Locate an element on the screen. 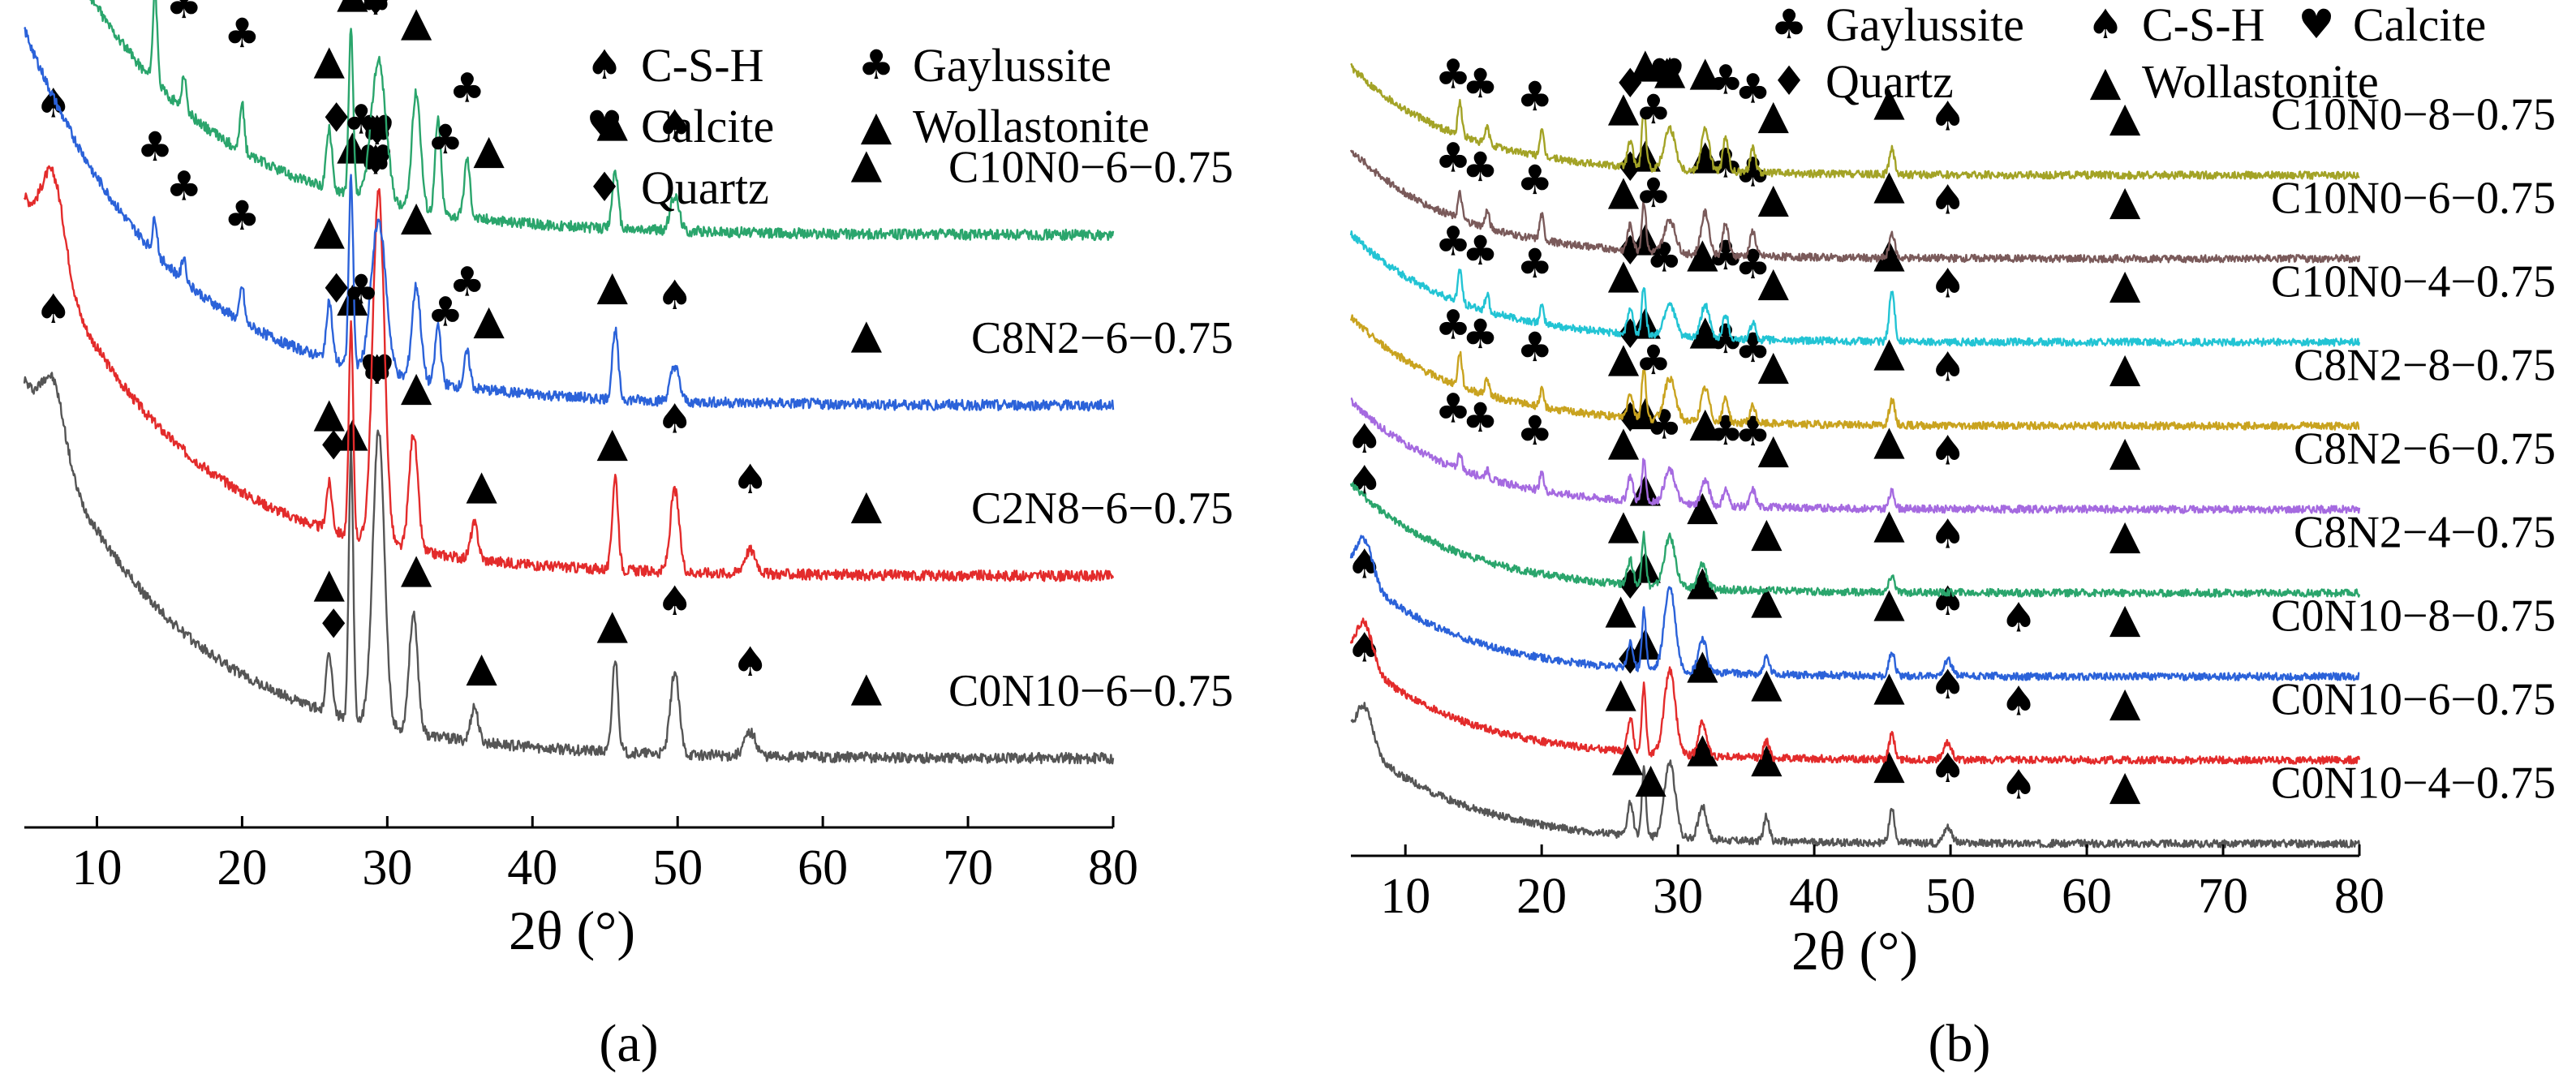  series-label-c2n8-6-0-75: C2N8−6−0.75 is located at coordinates (1102, 508).